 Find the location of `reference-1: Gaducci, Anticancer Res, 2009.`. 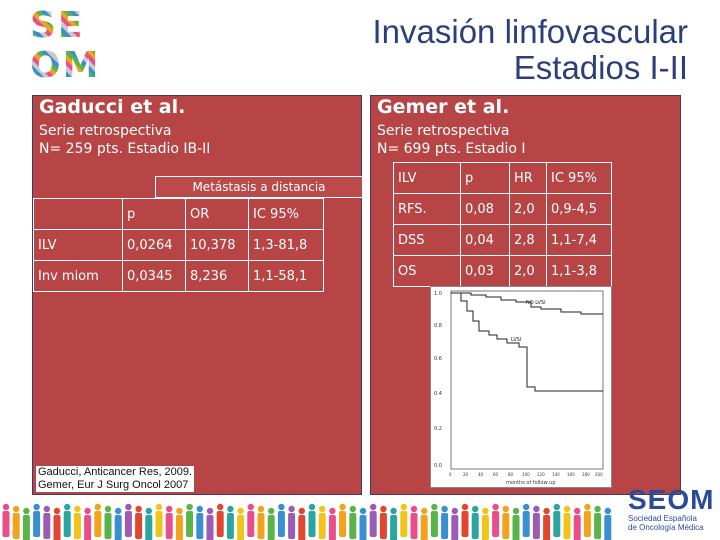

reference-1: Gaducci, Anticancer Res, 2009. is located at coordinates (115, 472).